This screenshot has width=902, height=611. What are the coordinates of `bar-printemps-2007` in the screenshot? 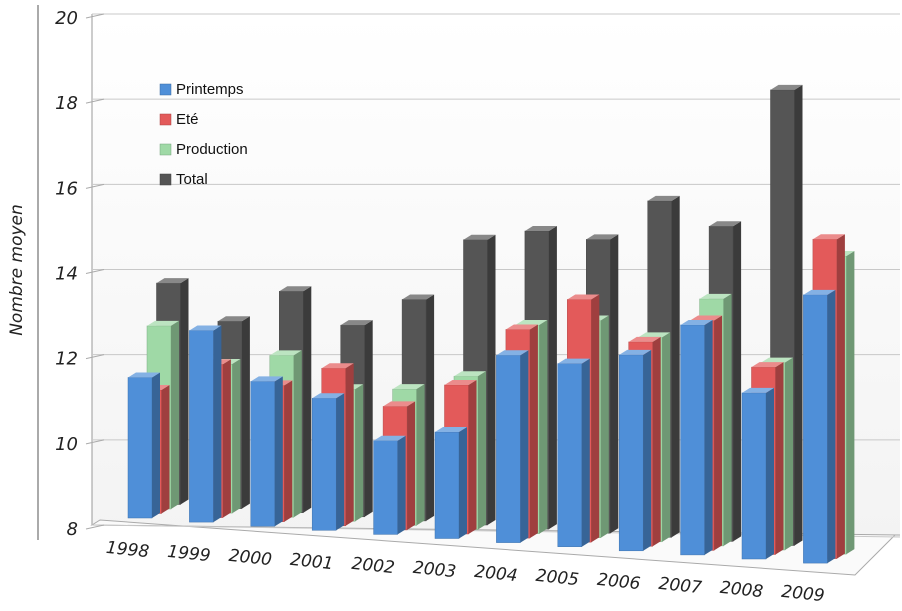 It's located at (696, 437).